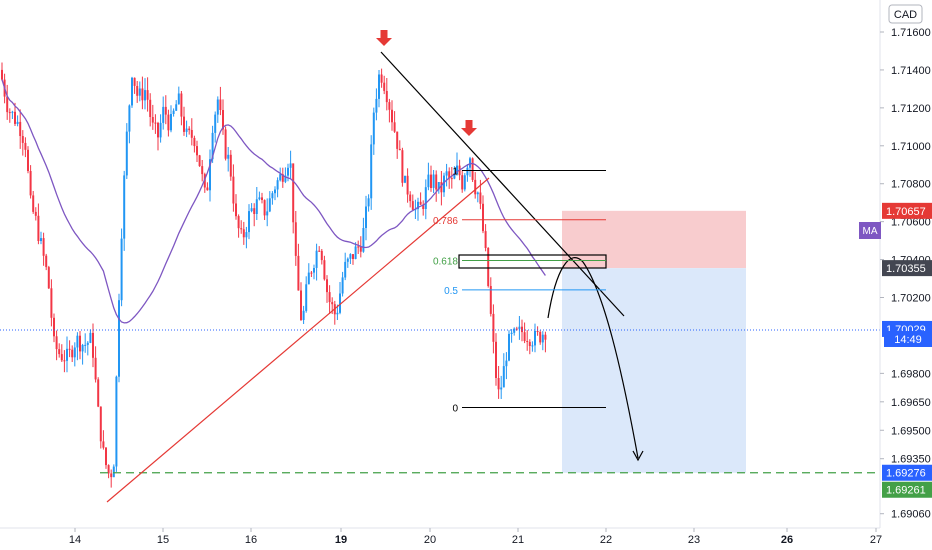 The height and width of the screenshot is (550, 932). I want to click on countdown-tag: 14:49, so click(908, 339).